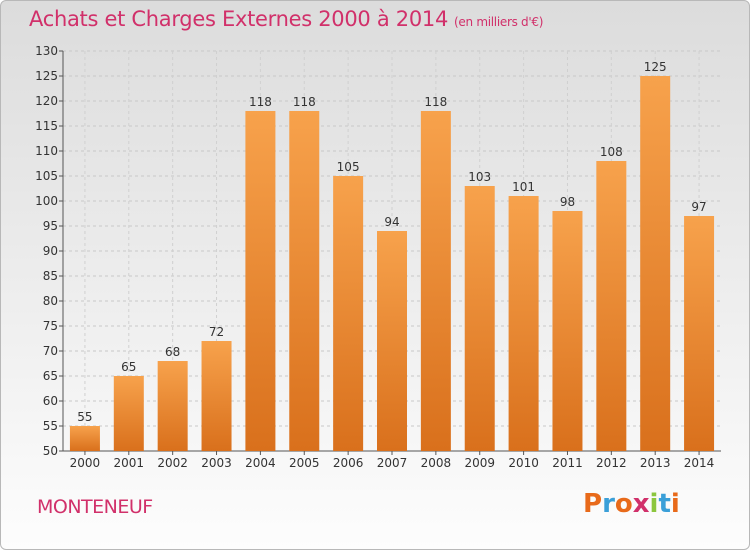 The width and height of the screenshot is (750, 550). I want to click on value-label-2001: 65, so click(128, 367).